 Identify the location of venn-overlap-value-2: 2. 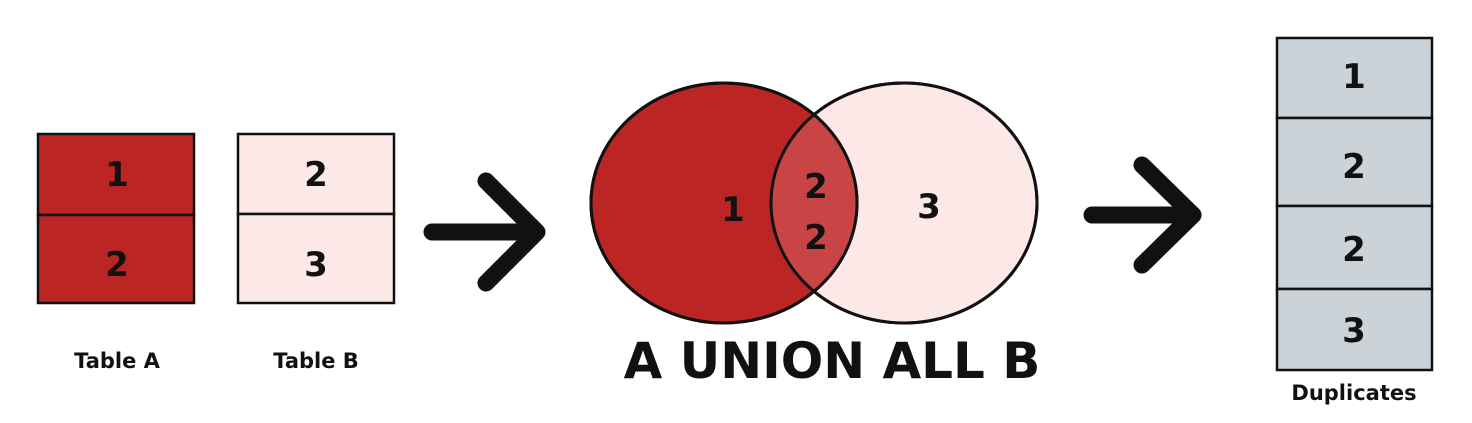
(816, 238).